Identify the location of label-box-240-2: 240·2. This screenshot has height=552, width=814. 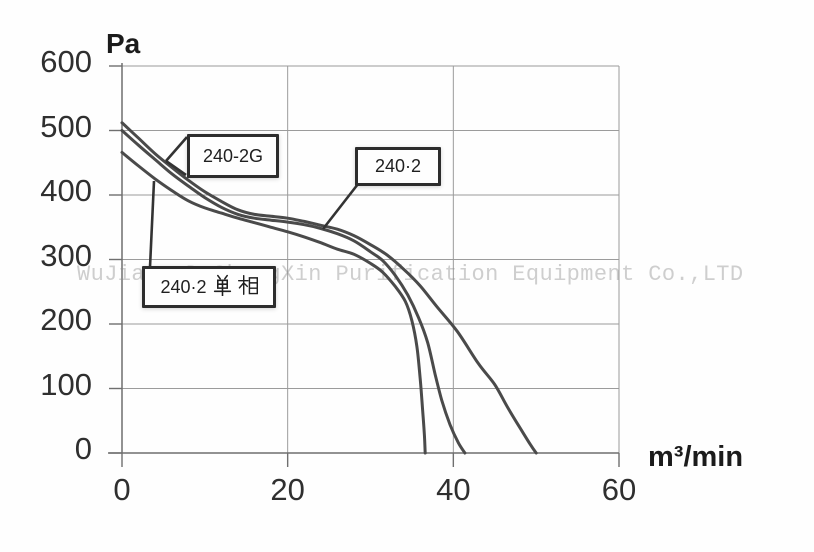
(398, 166).